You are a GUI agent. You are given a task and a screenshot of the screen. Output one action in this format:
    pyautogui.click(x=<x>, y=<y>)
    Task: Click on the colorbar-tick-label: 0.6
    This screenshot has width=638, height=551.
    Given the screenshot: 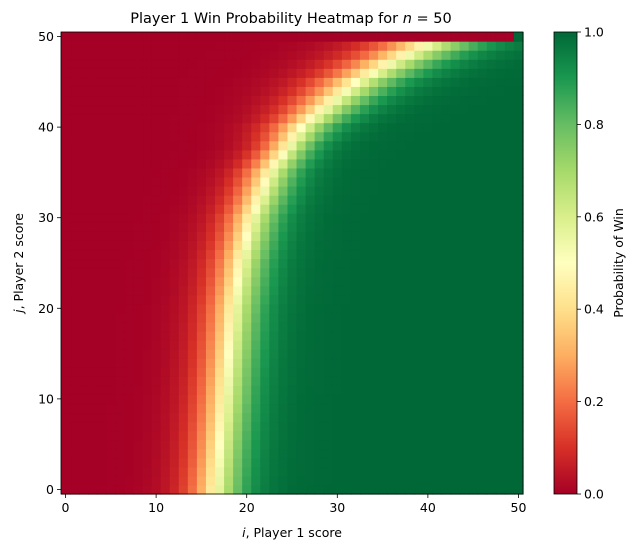 What is the action you would take?
    pyautogui.click(x=594, y=216)
    